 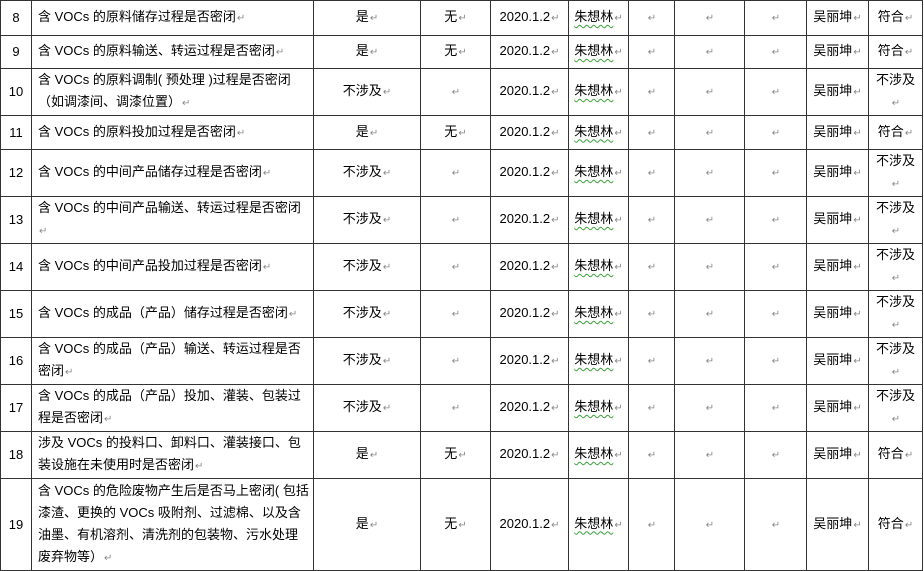 I want to click on row-number: 15, so click(x=16, y=314).